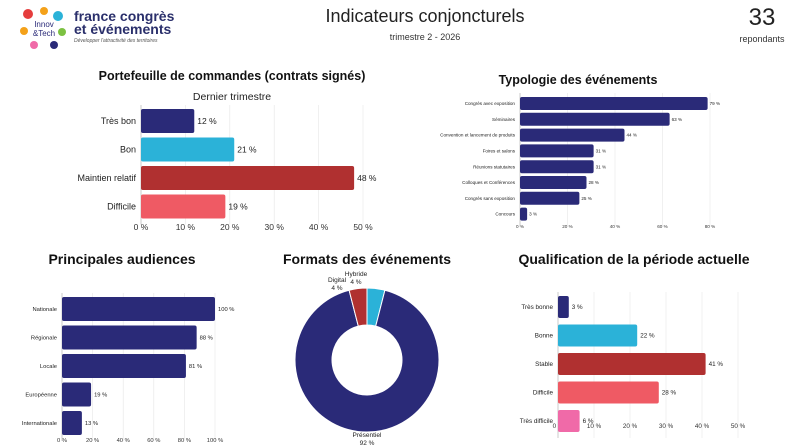  I want to click on data-label-portefeuille: 21 %, so click(247, 149).